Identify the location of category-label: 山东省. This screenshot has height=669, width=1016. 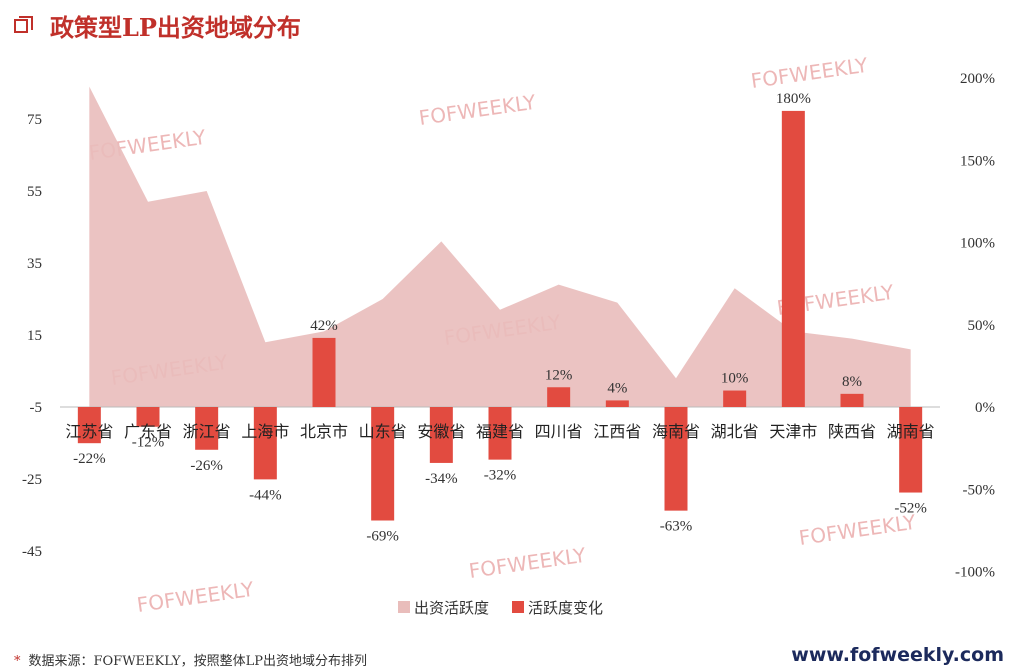
(383, 431).